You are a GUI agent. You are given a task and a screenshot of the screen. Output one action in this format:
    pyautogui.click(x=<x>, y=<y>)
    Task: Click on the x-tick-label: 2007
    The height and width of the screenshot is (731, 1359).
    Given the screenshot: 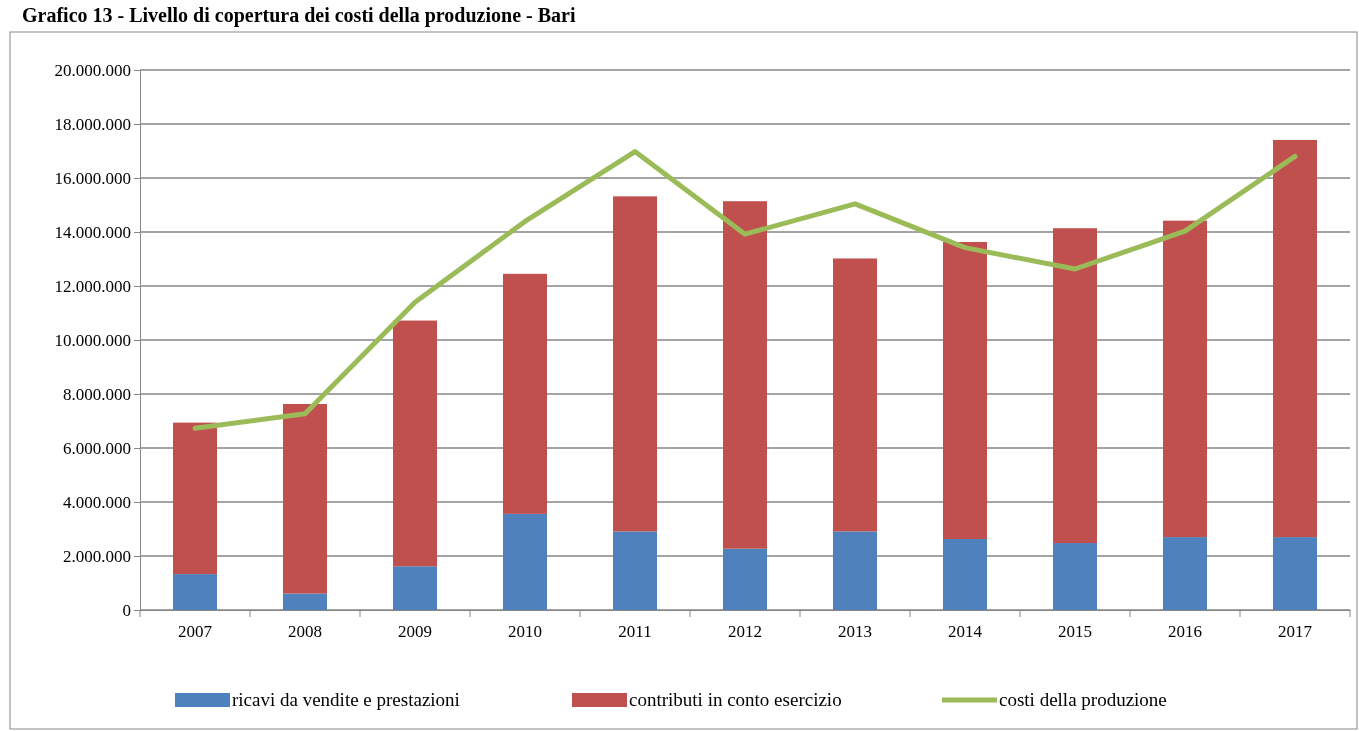 What is the action you would take?
    pyautogui.click(x=195, y=631)
    